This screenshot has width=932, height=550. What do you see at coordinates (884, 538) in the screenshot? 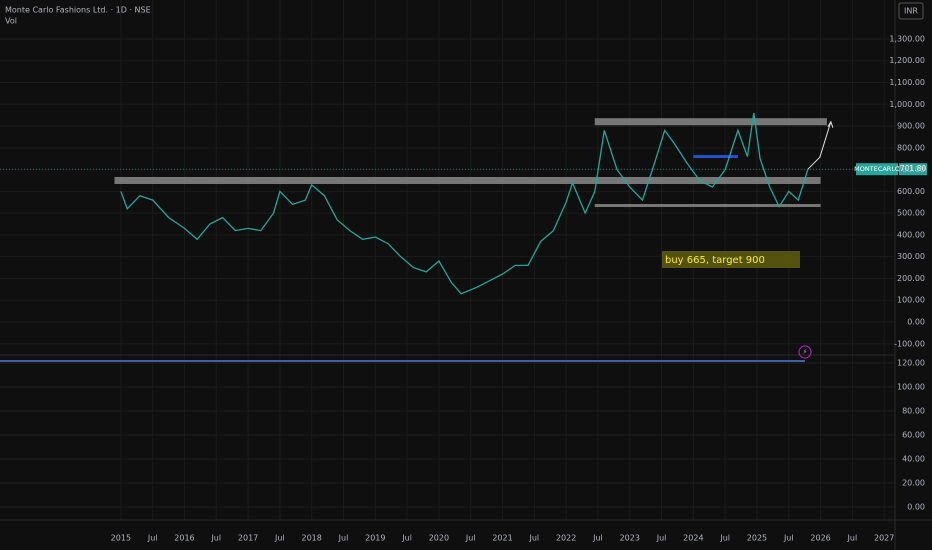
I see `x-tick-label: 2027` at bounding box center [884, 538].